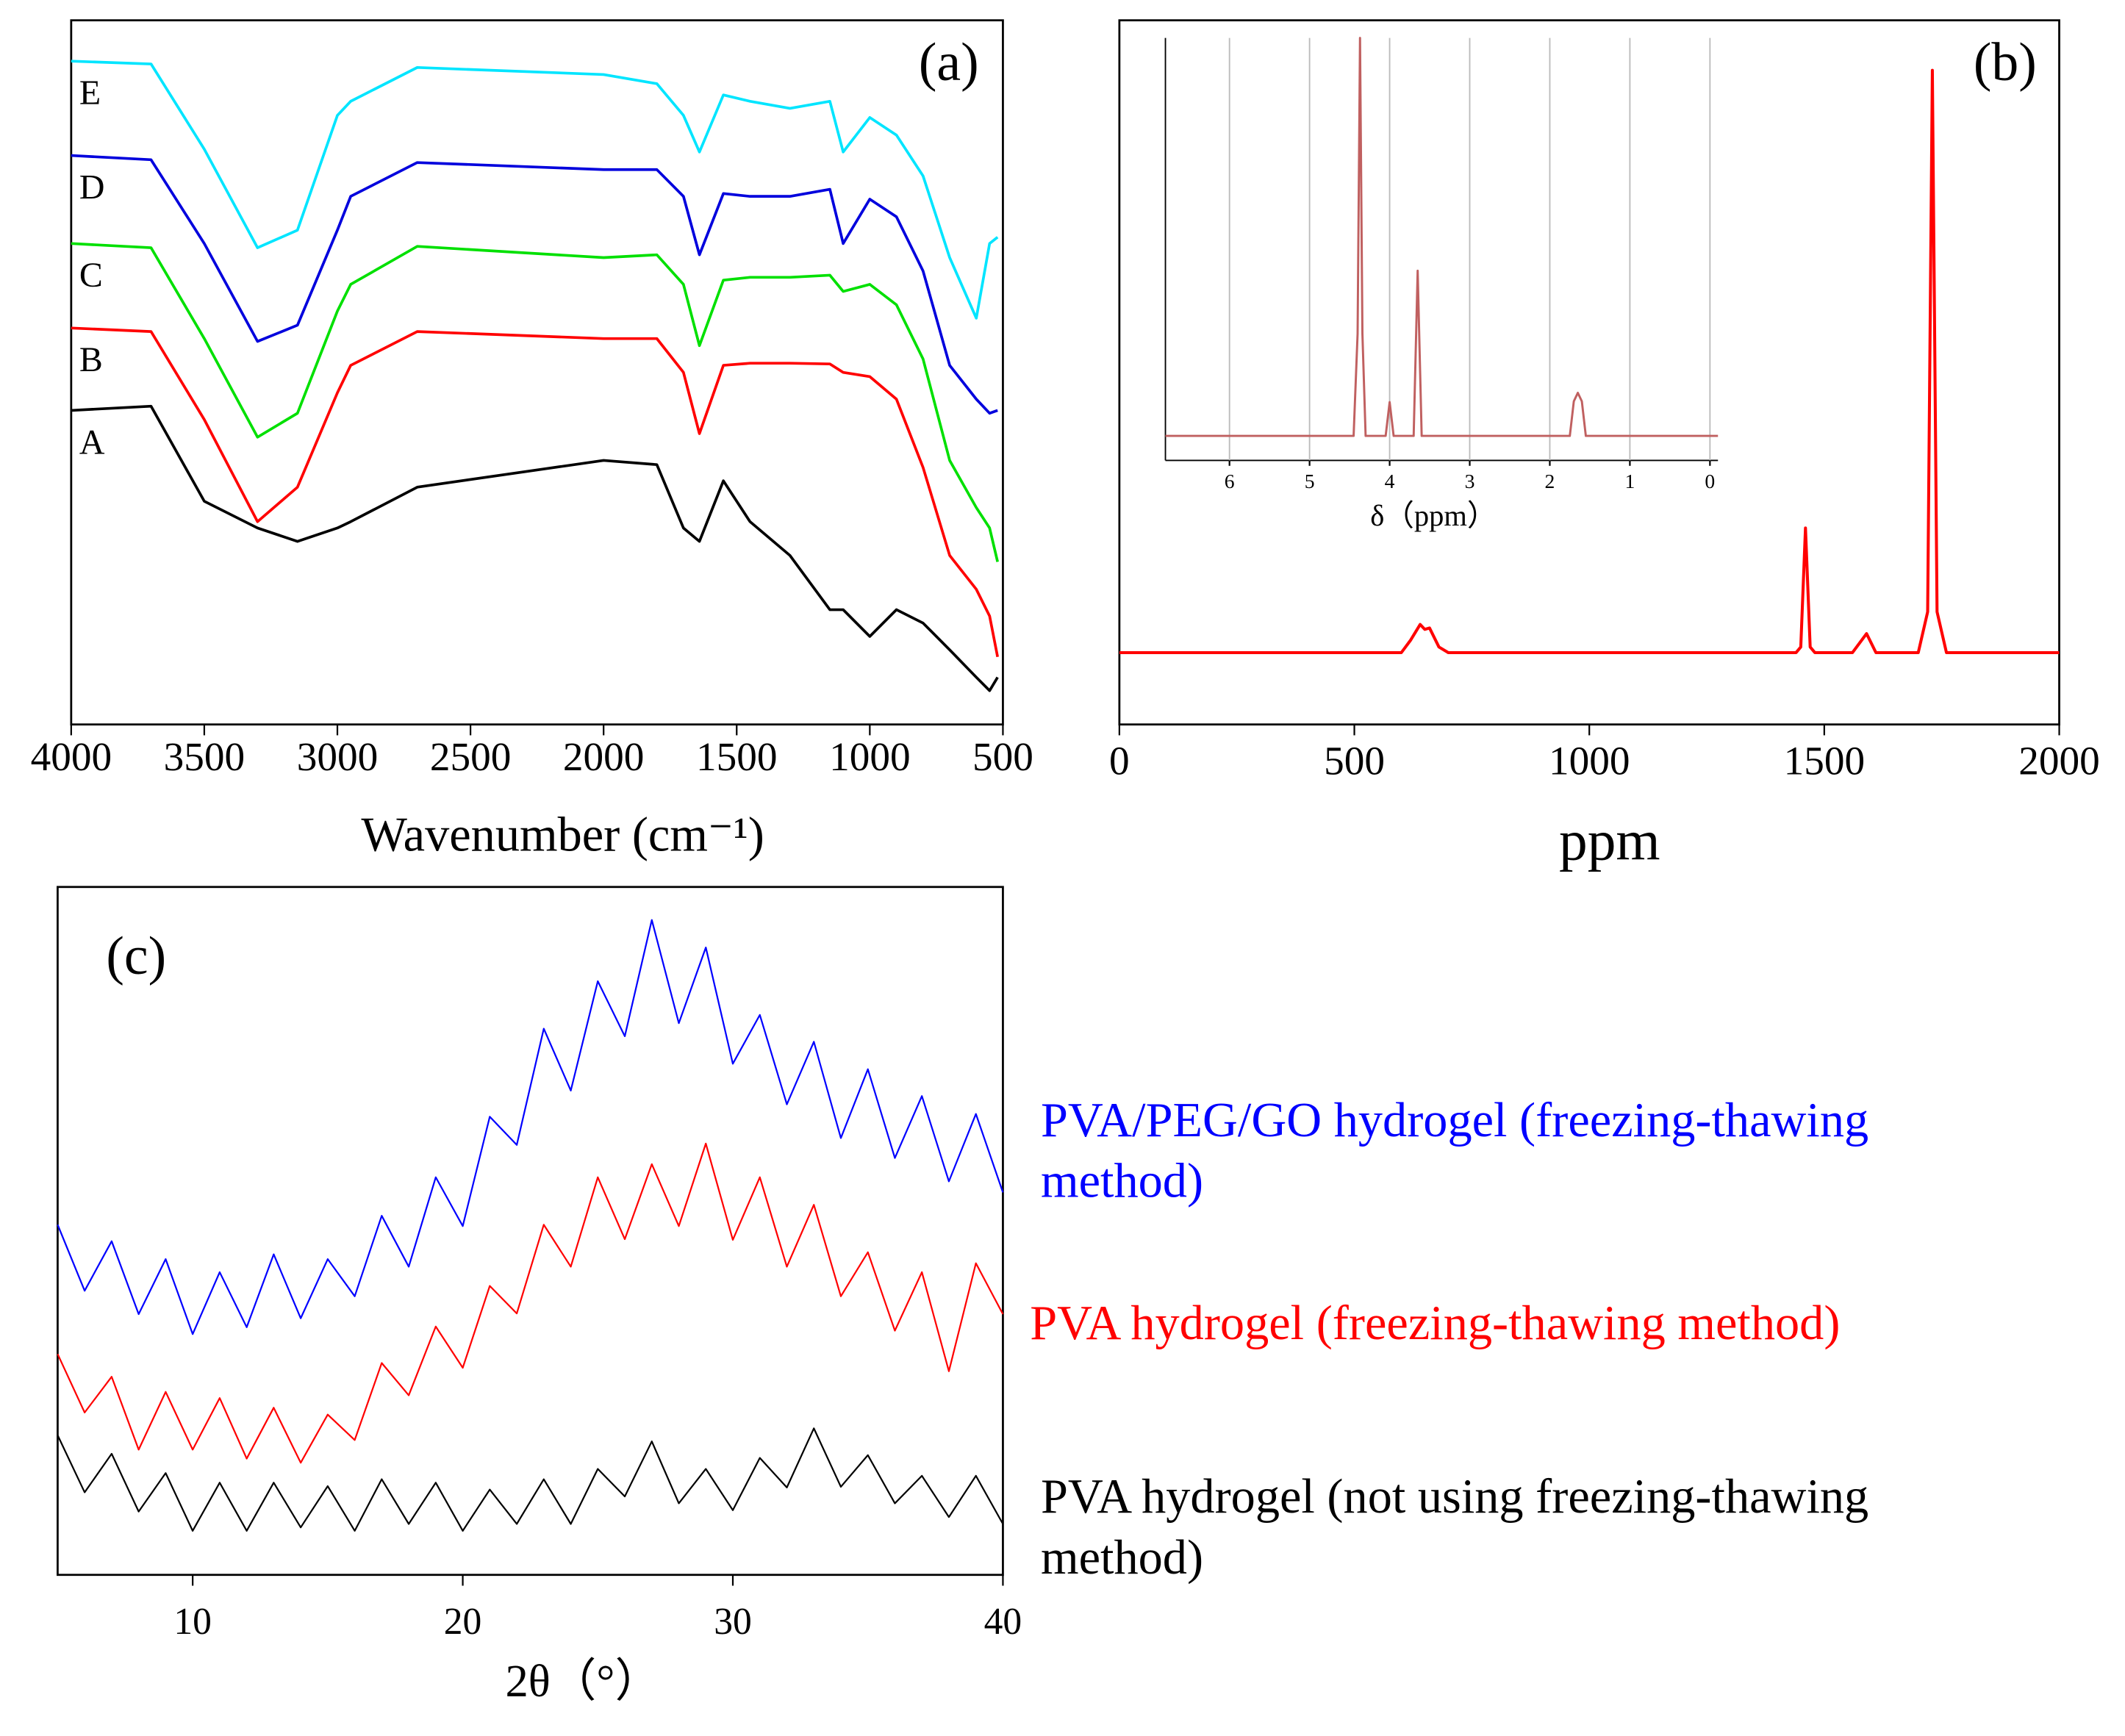 This screenshot has height=1736, width=2125. I want to click on series-label: E, so click(90, 92).